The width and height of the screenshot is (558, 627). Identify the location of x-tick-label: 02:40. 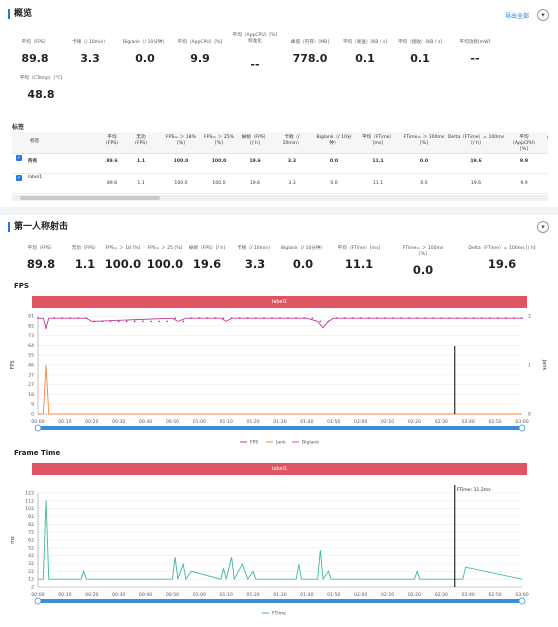
(468, 422).